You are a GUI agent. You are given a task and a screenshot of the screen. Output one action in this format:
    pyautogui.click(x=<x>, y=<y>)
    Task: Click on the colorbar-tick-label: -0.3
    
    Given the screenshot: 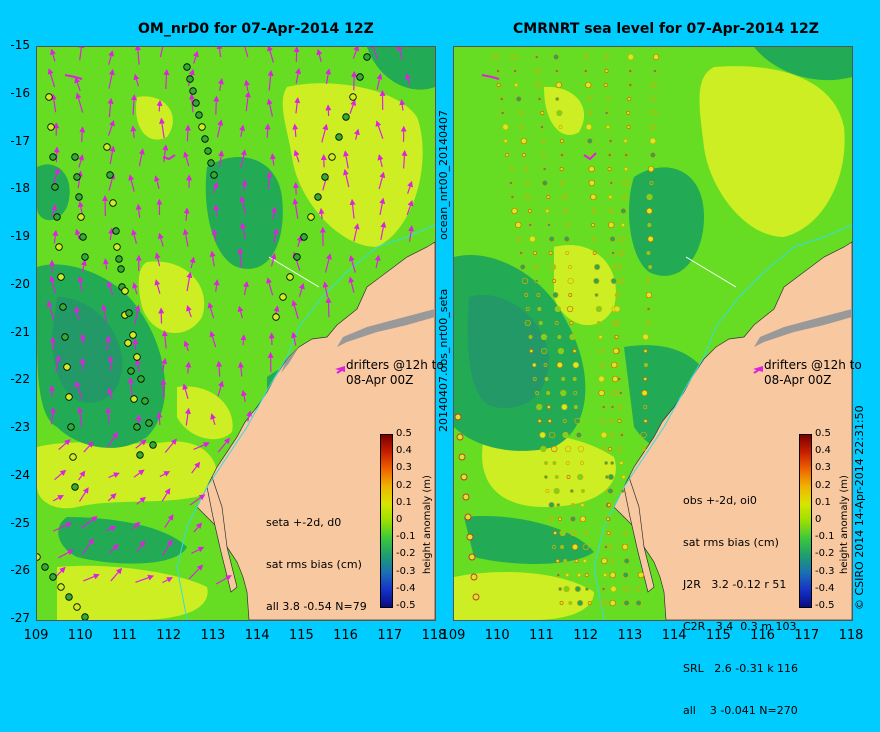 What is the action you would take?
    pyautogui.click(x=406, y=571)
    